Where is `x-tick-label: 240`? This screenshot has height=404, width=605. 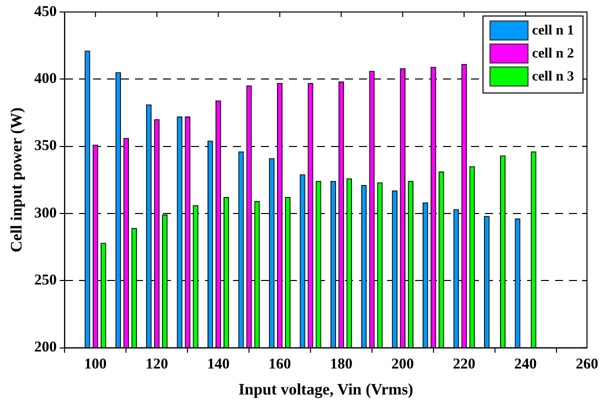 x-tick-label: 240 is located at coordinates (525, 364).